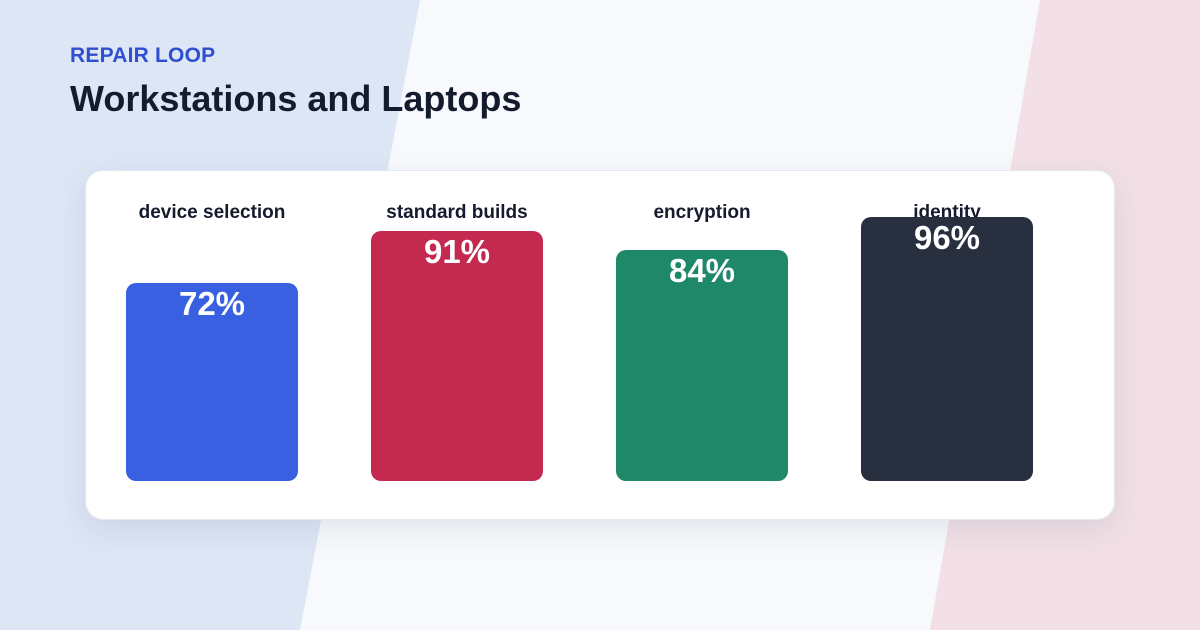 This screenshot has width=1200, height=630. Describe the element at coordinates (947, 237) in the screenshot. I see `bar-value-label: 96%` at that location.